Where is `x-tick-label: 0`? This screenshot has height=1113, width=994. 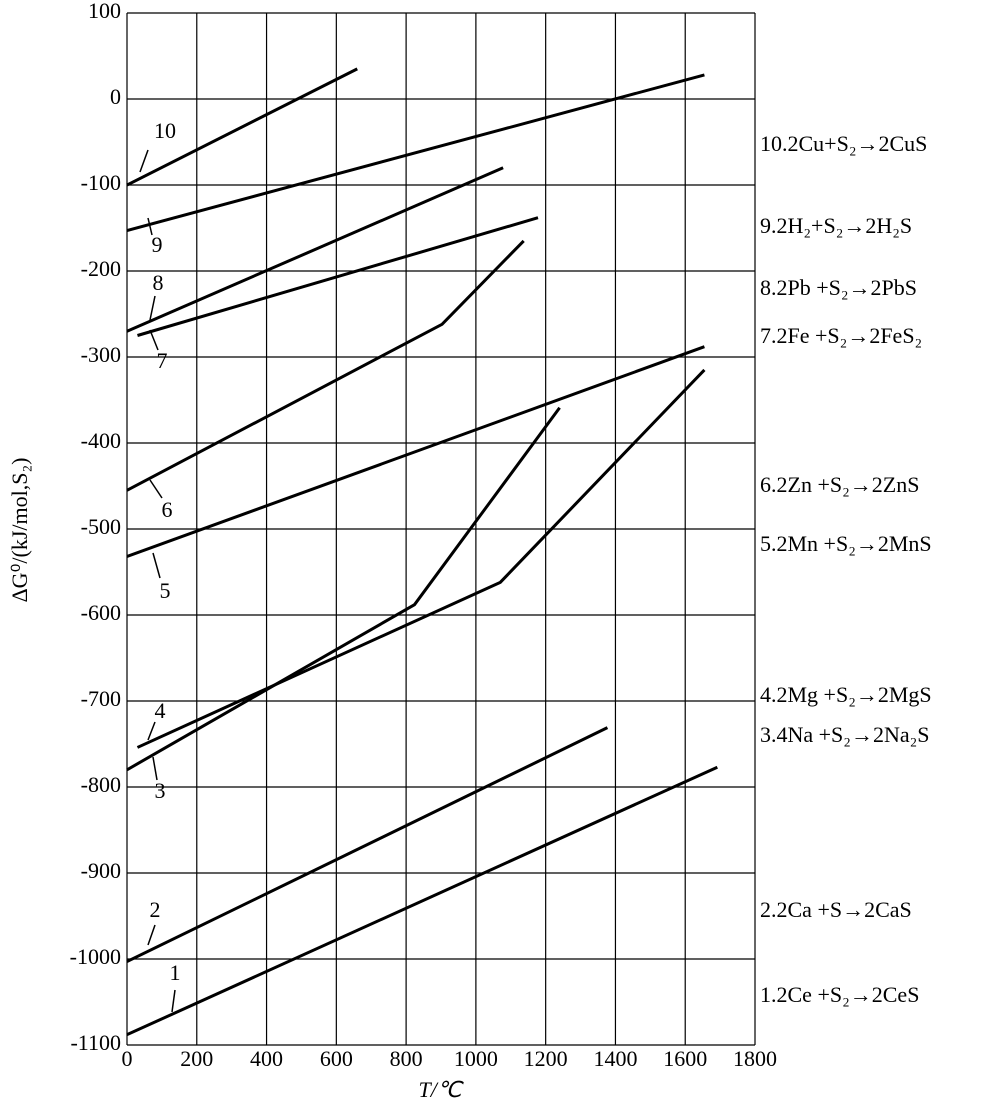 x-tick-label: 0 is located at coordinates (127, 1058).